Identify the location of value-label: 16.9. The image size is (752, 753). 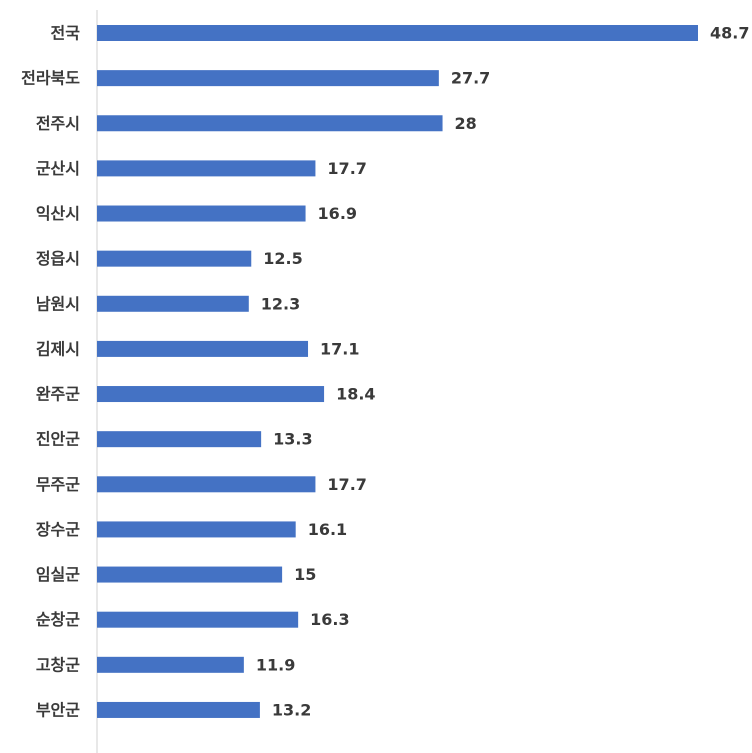
(337, 213).